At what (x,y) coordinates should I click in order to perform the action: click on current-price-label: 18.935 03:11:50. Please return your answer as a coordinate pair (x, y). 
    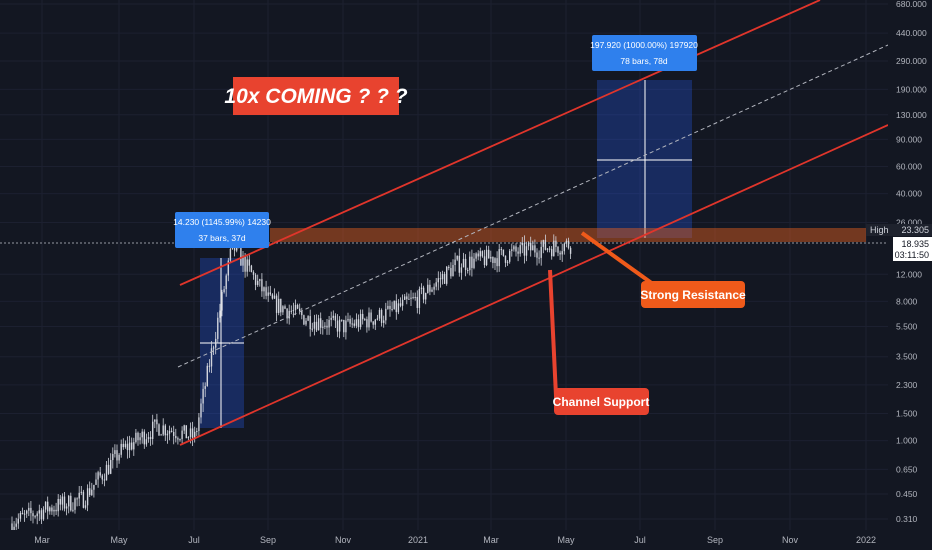
    Looking at the image, I should click on (912, 249).